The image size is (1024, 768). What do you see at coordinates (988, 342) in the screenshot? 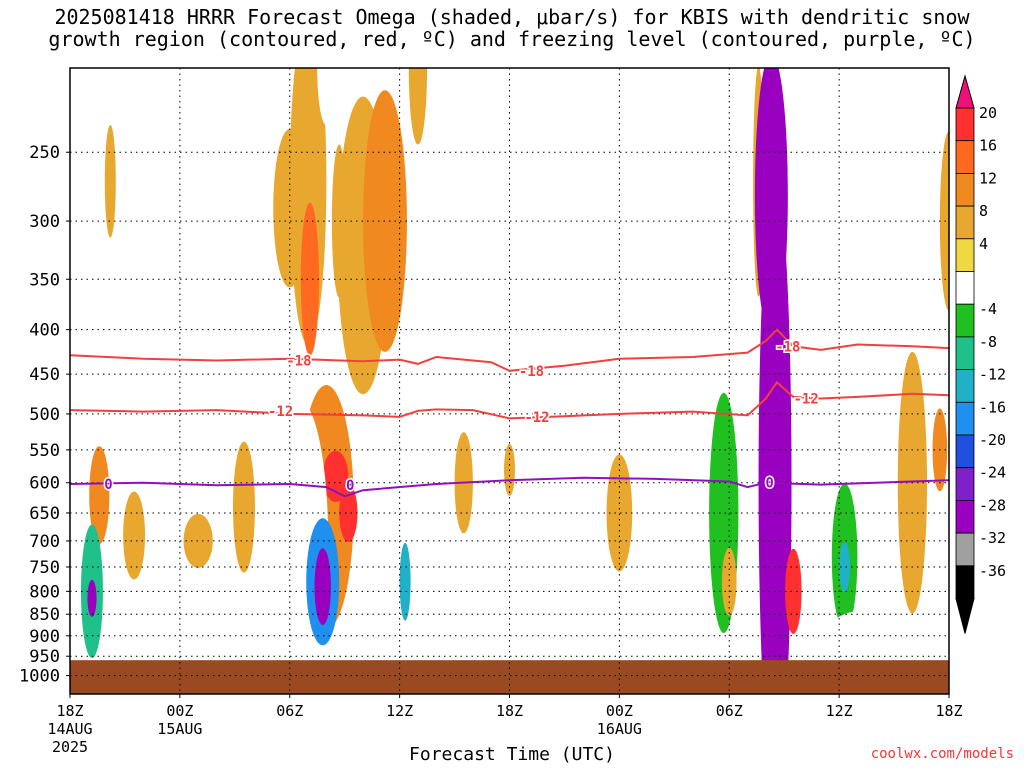
I see `colorbar-label: -8` at bounding box center [988, 342].